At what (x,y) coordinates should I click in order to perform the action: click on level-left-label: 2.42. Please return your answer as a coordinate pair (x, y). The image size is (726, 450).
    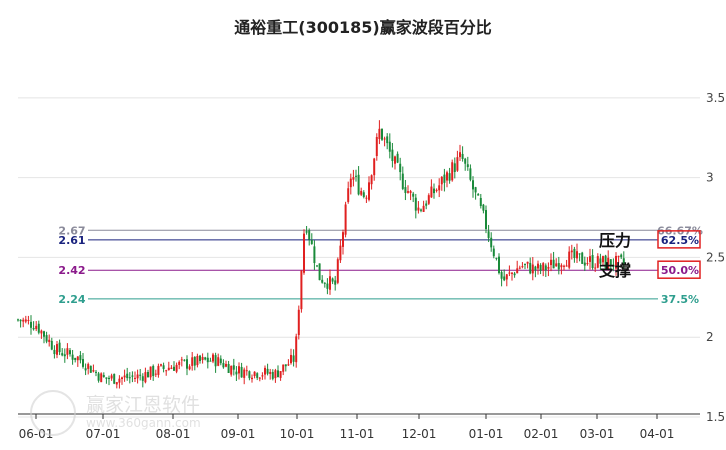
    Looking at the image, I should click on (71, 270).